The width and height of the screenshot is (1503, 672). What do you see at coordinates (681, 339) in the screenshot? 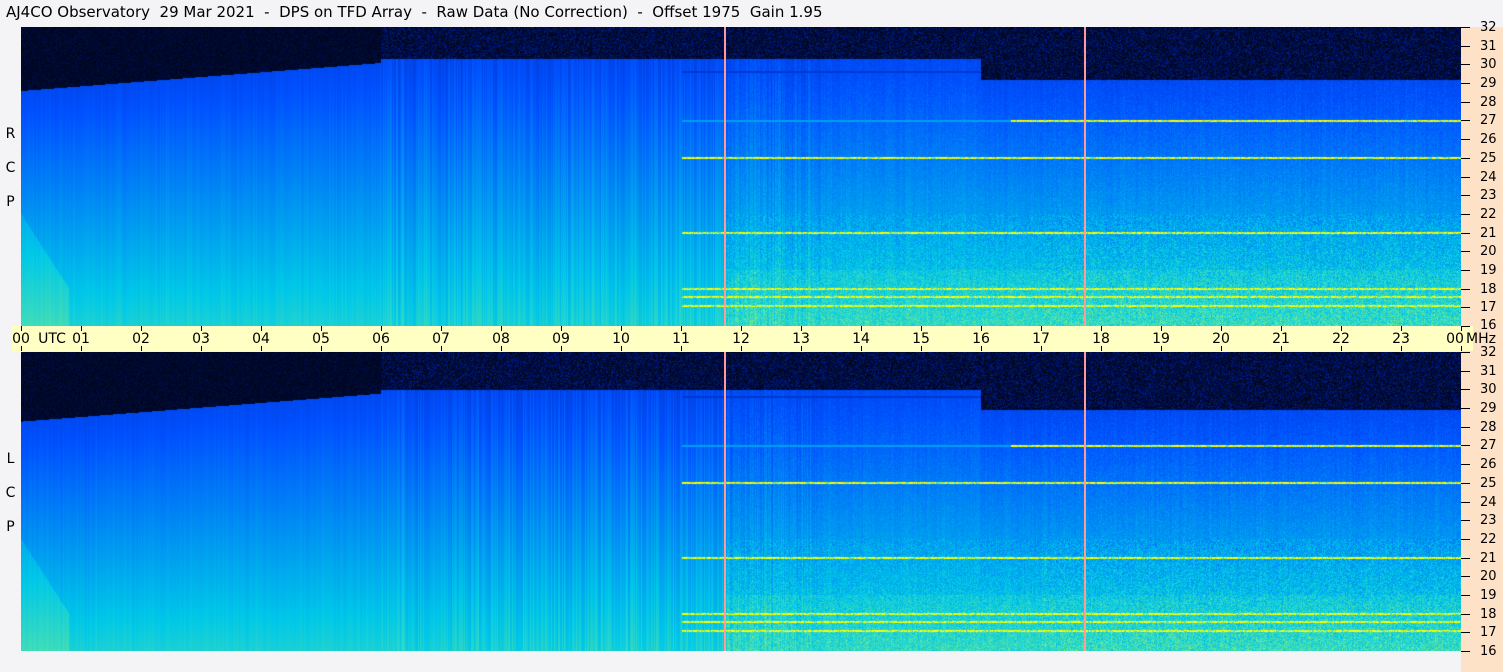
I see `time-tick-label: 11` at bounding box center [681, 339].